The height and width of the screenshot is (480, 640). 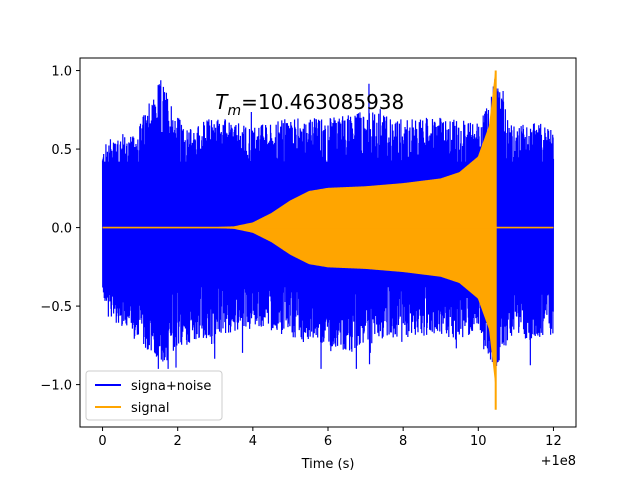 I want to click on tm-subscript: m, so click(x=235, y=111).